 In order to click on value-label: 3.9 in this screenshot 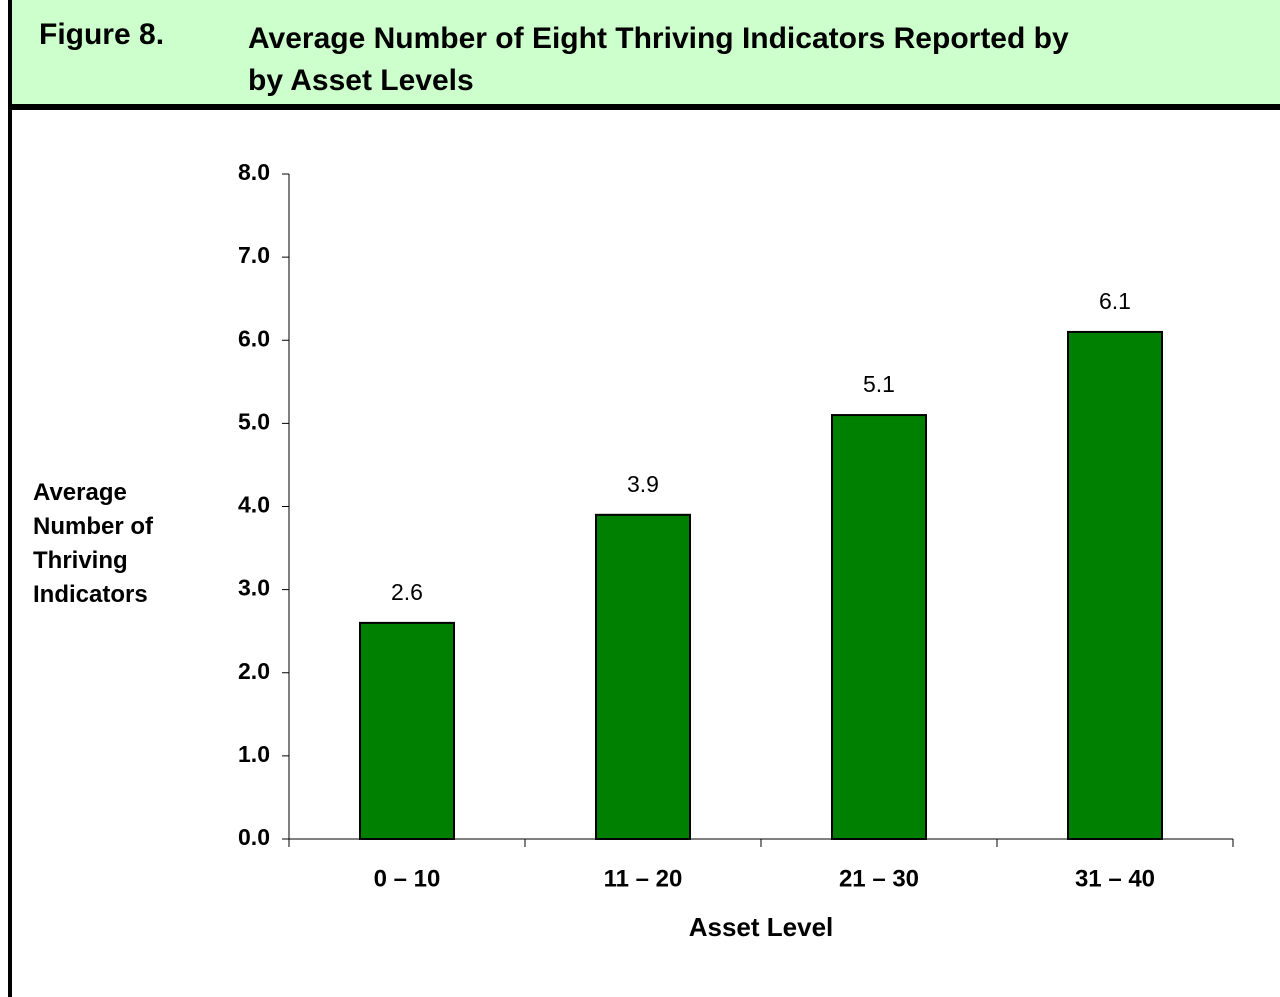, I will do `click(643, 484)`.